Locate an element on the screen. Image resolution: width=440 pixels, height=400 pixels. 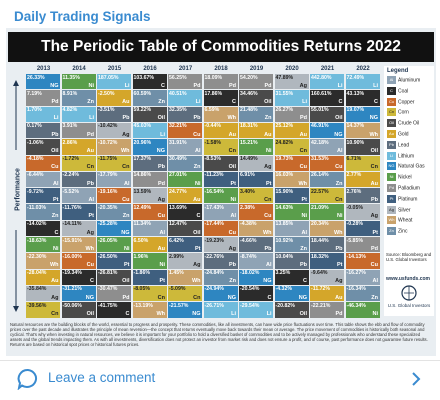
table-cell: 18.32% Pt is located at coordinates (327, 261).